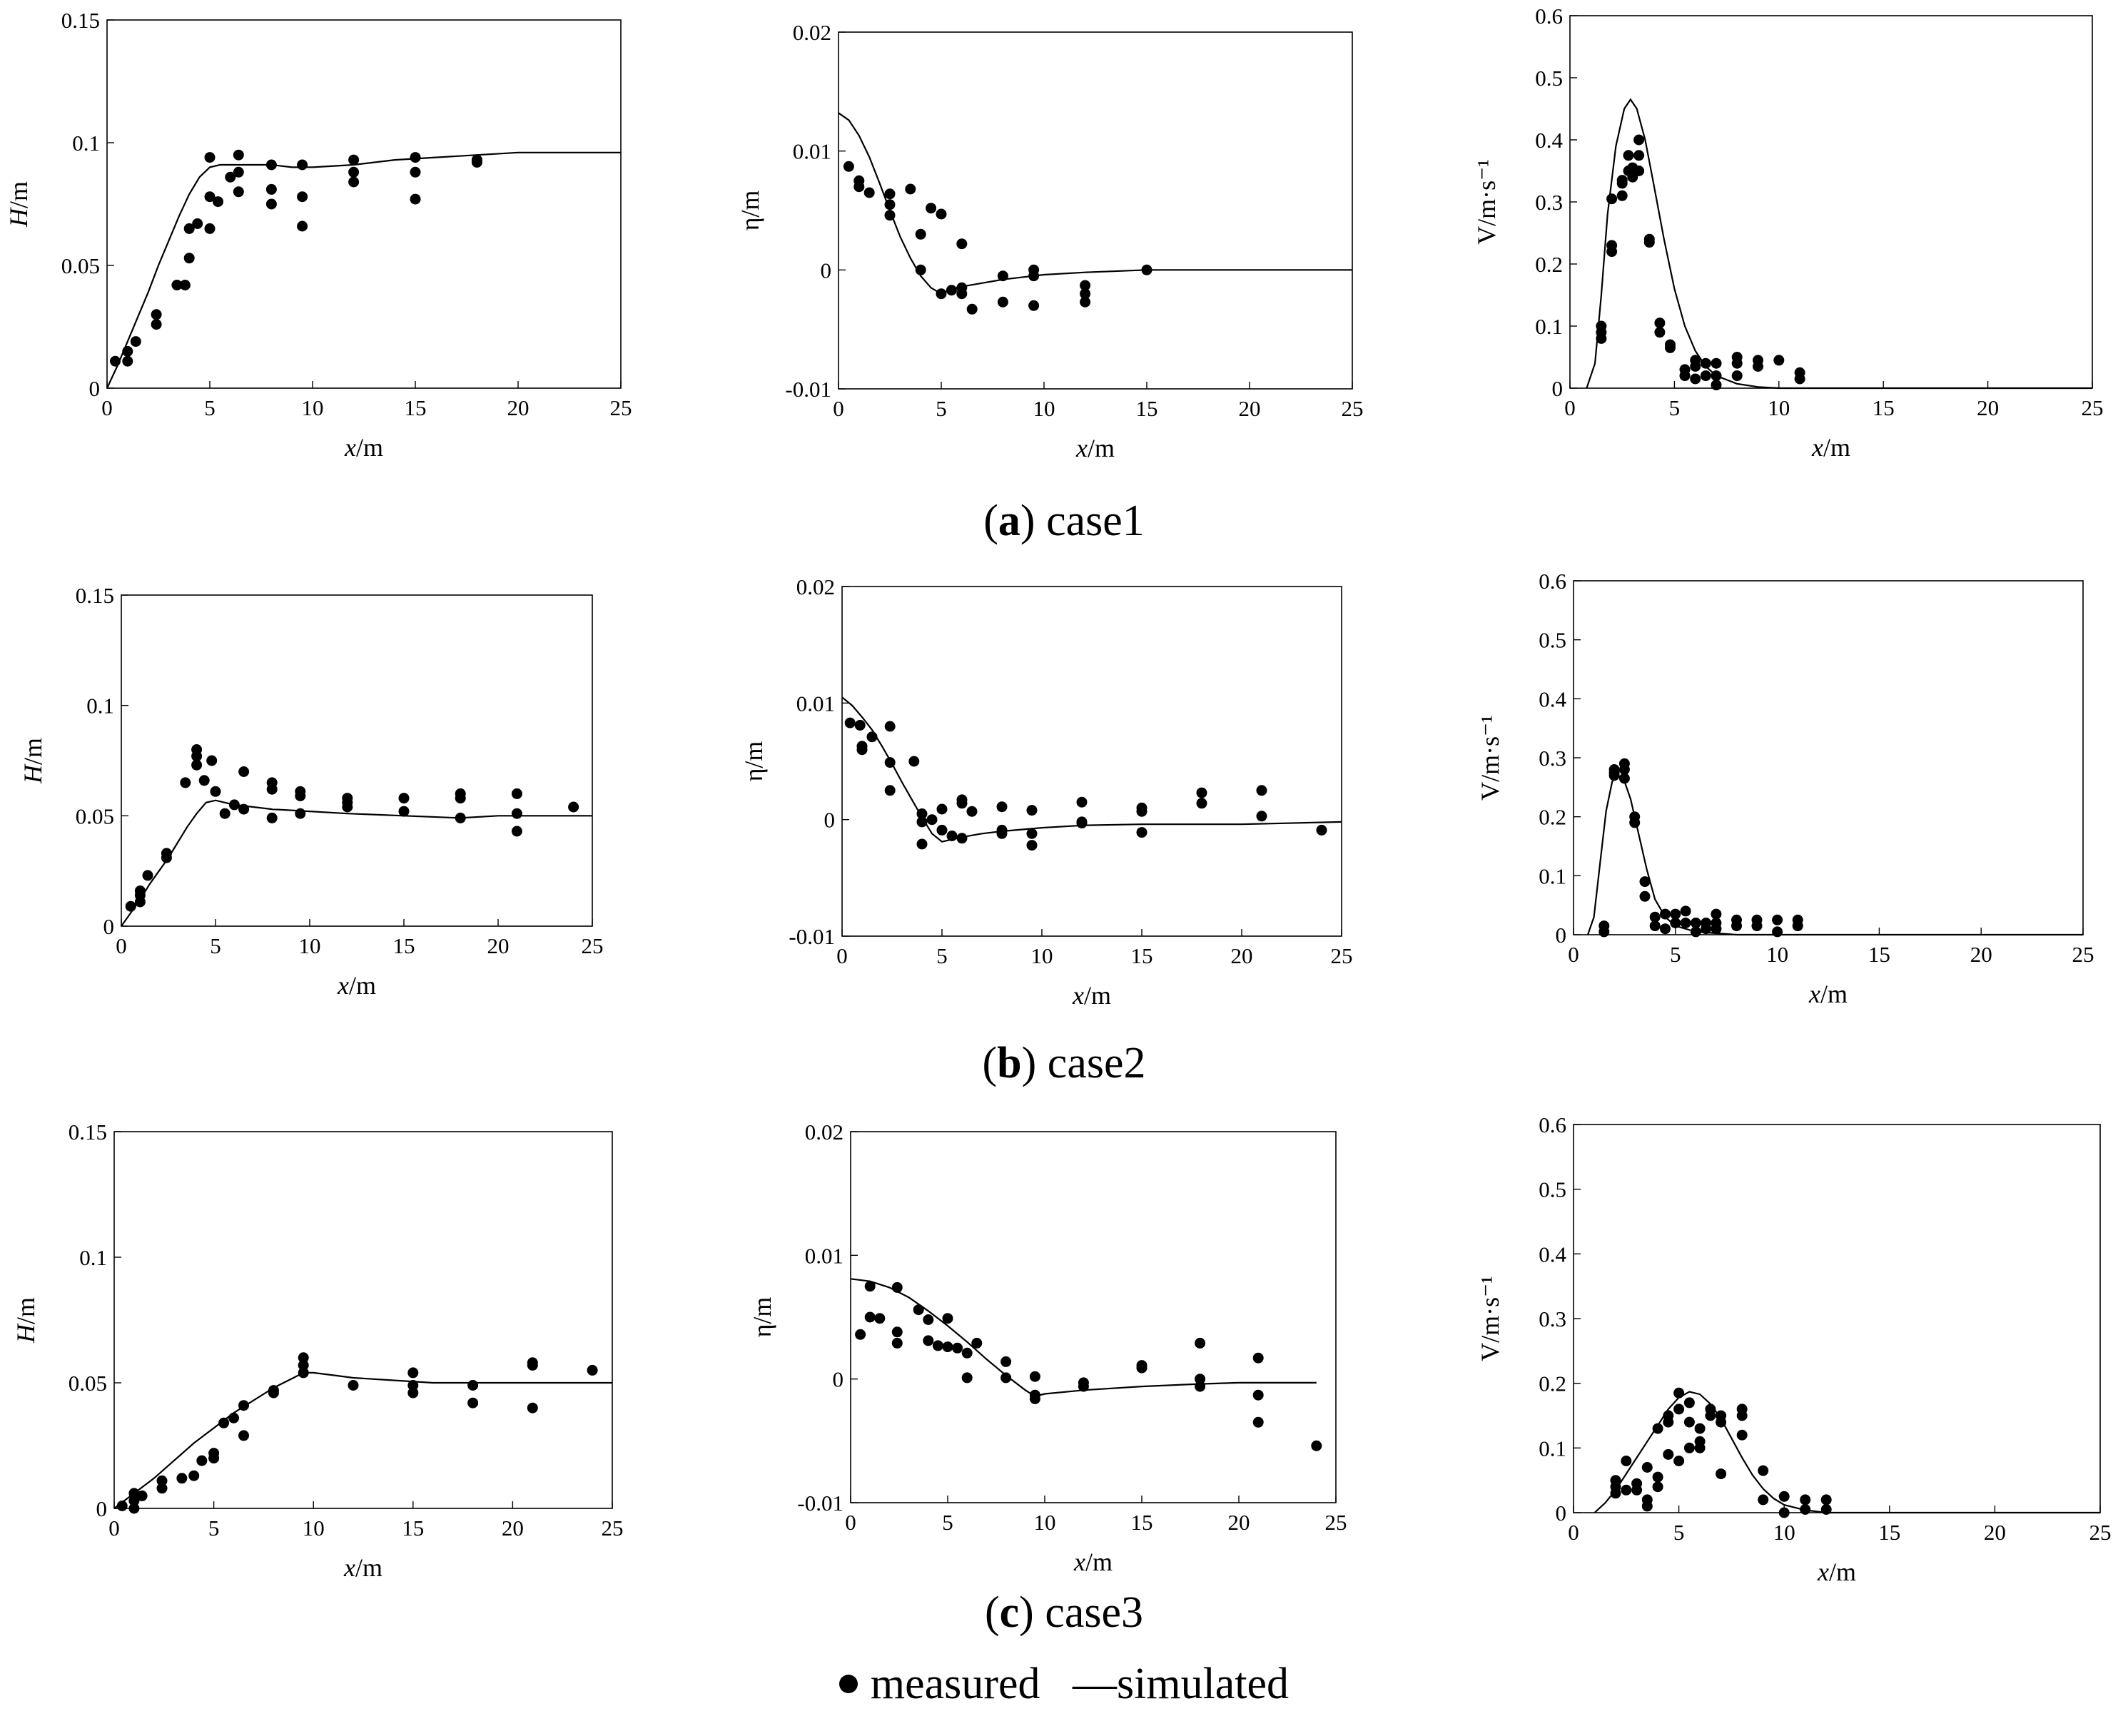 The height and width of the screenshot is (1736, 2128). What do you see at coordinates (33, 761) in the screenshot?
I see `y-axis-title: H/m` at bounding box center [33, 761].